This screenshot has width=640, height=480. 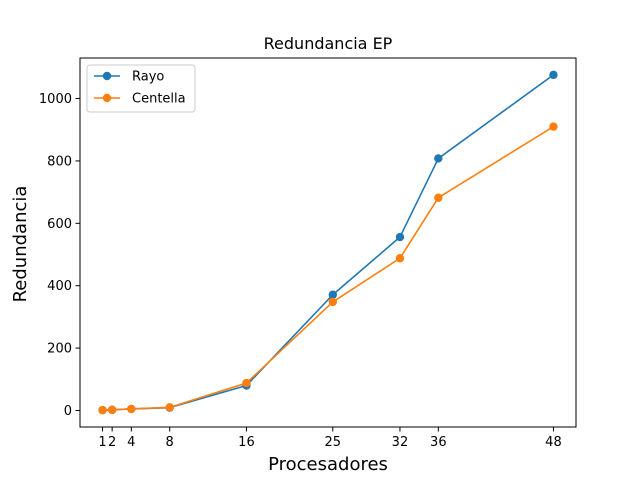 What do you see at coordinates (59, 349) in the screenshot?
I see `y-tick-label-1: 200` at bounding box center [59, 349].